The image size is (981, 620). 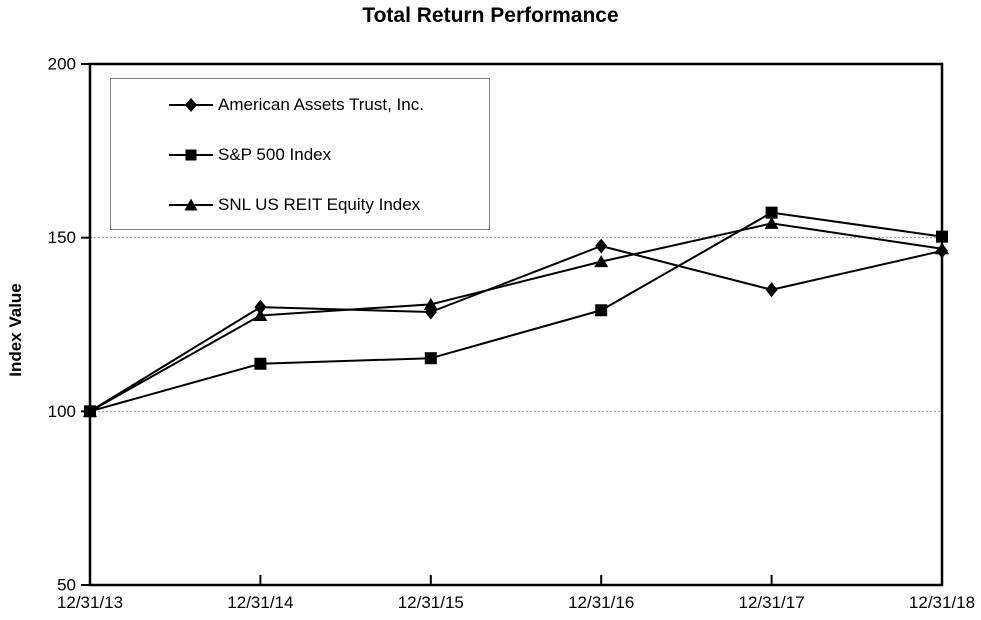 I want to click on legend-label: S&P 500 Index, so click(x=275, y=154).